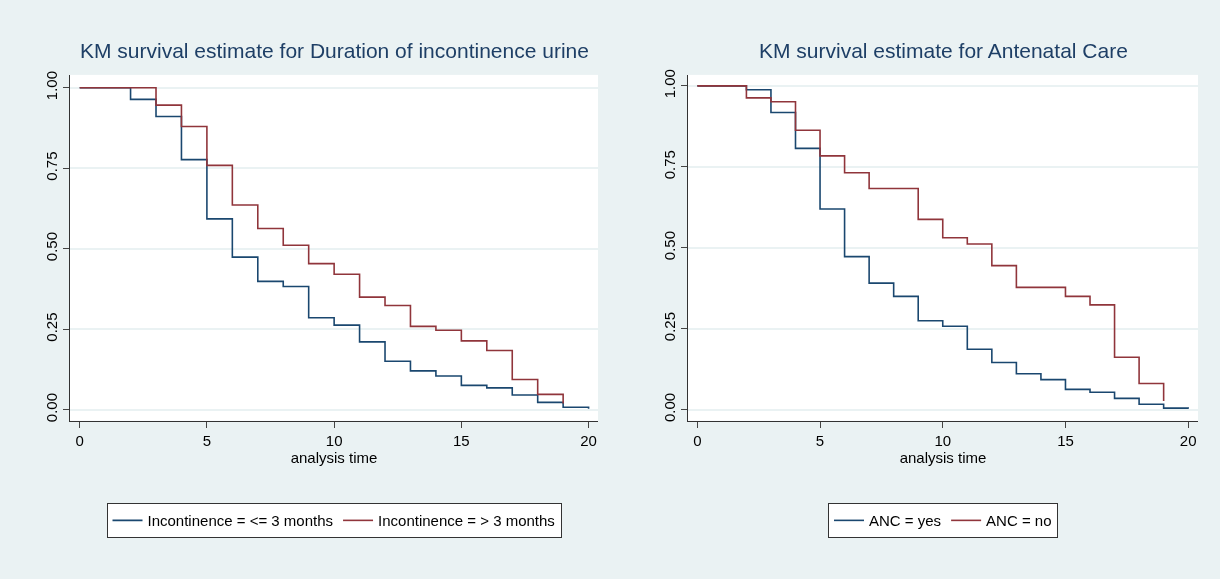 The height and width of the screenshot is (579, 1220). What do you see at coordinates (1019, 521) in the screenshot?
I see `legend-label: ANC = no` at bounding box center [1019, 521].